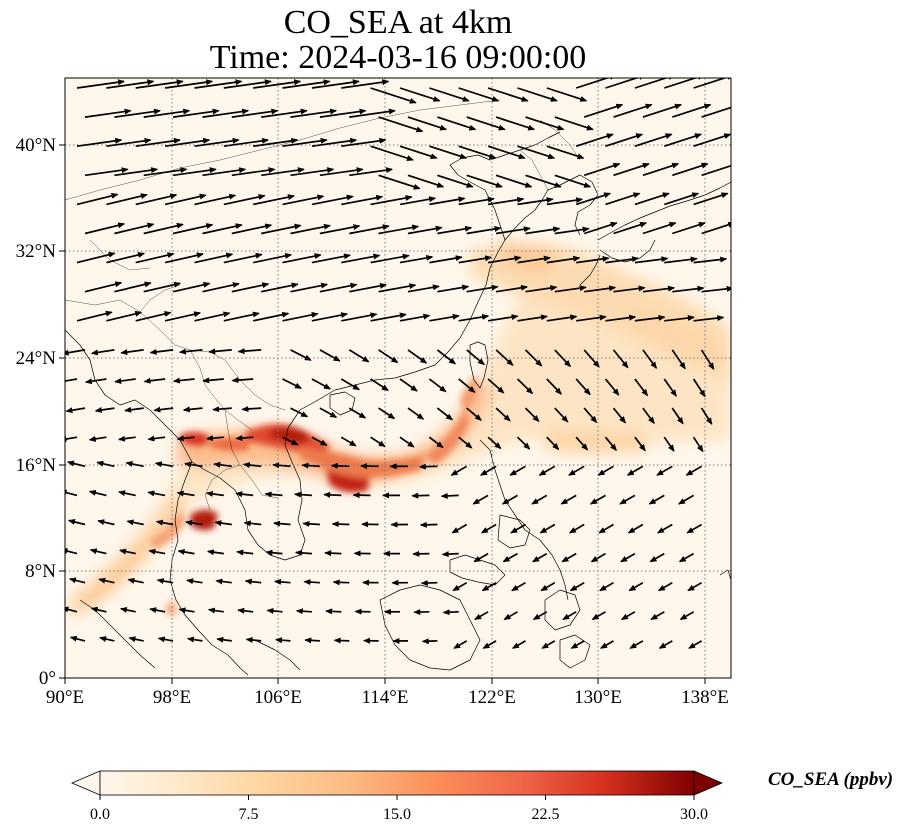  What do you see at coordinates (694, 814) in the screenshot?
I see `colorbar-tick-label: 30.0` at bounding box center [694, 814].